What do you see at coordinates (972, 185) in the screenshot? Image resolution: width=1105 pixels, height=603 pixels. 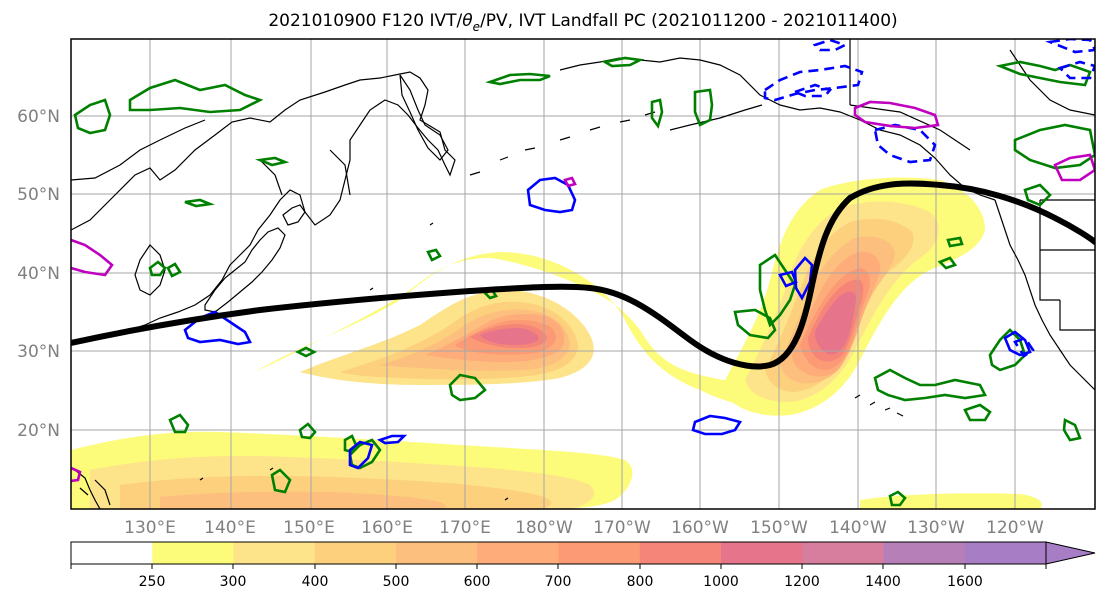 I see `canada-interior` at bounding box center [972, 185].